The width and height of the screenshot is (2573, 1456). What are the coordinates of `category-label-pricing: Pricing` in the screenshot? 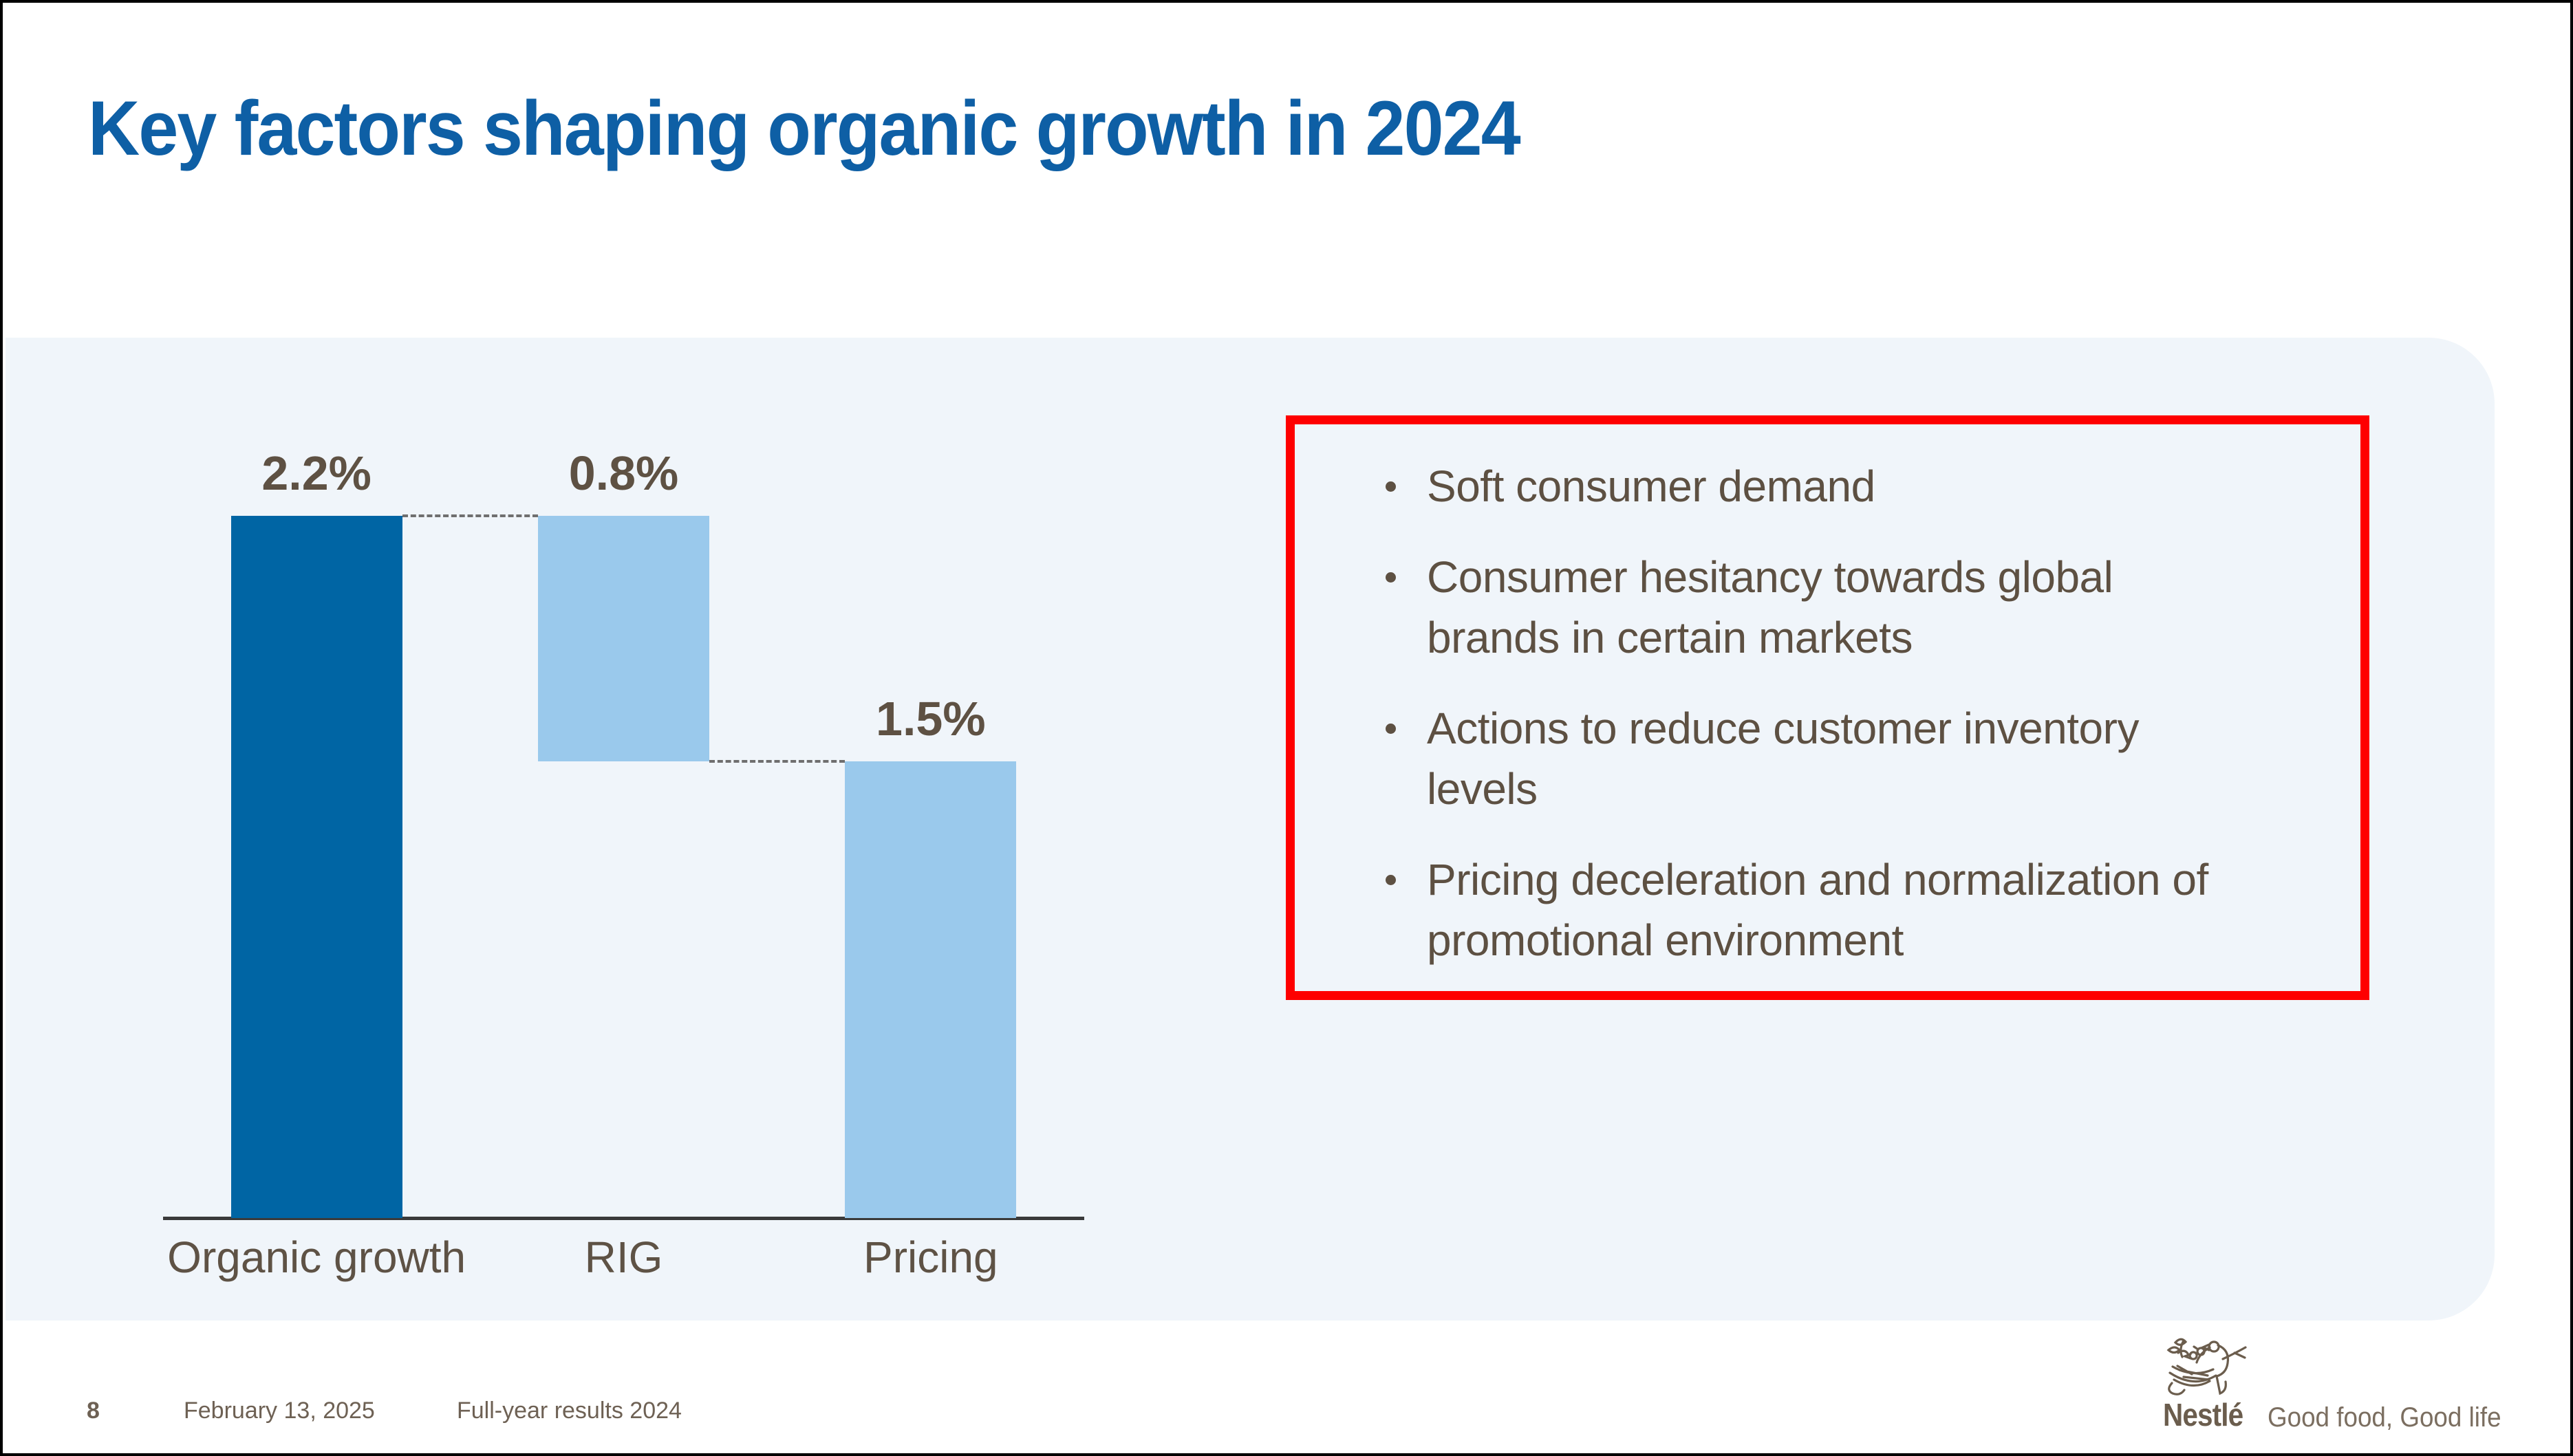 It's located at (931, 1257).